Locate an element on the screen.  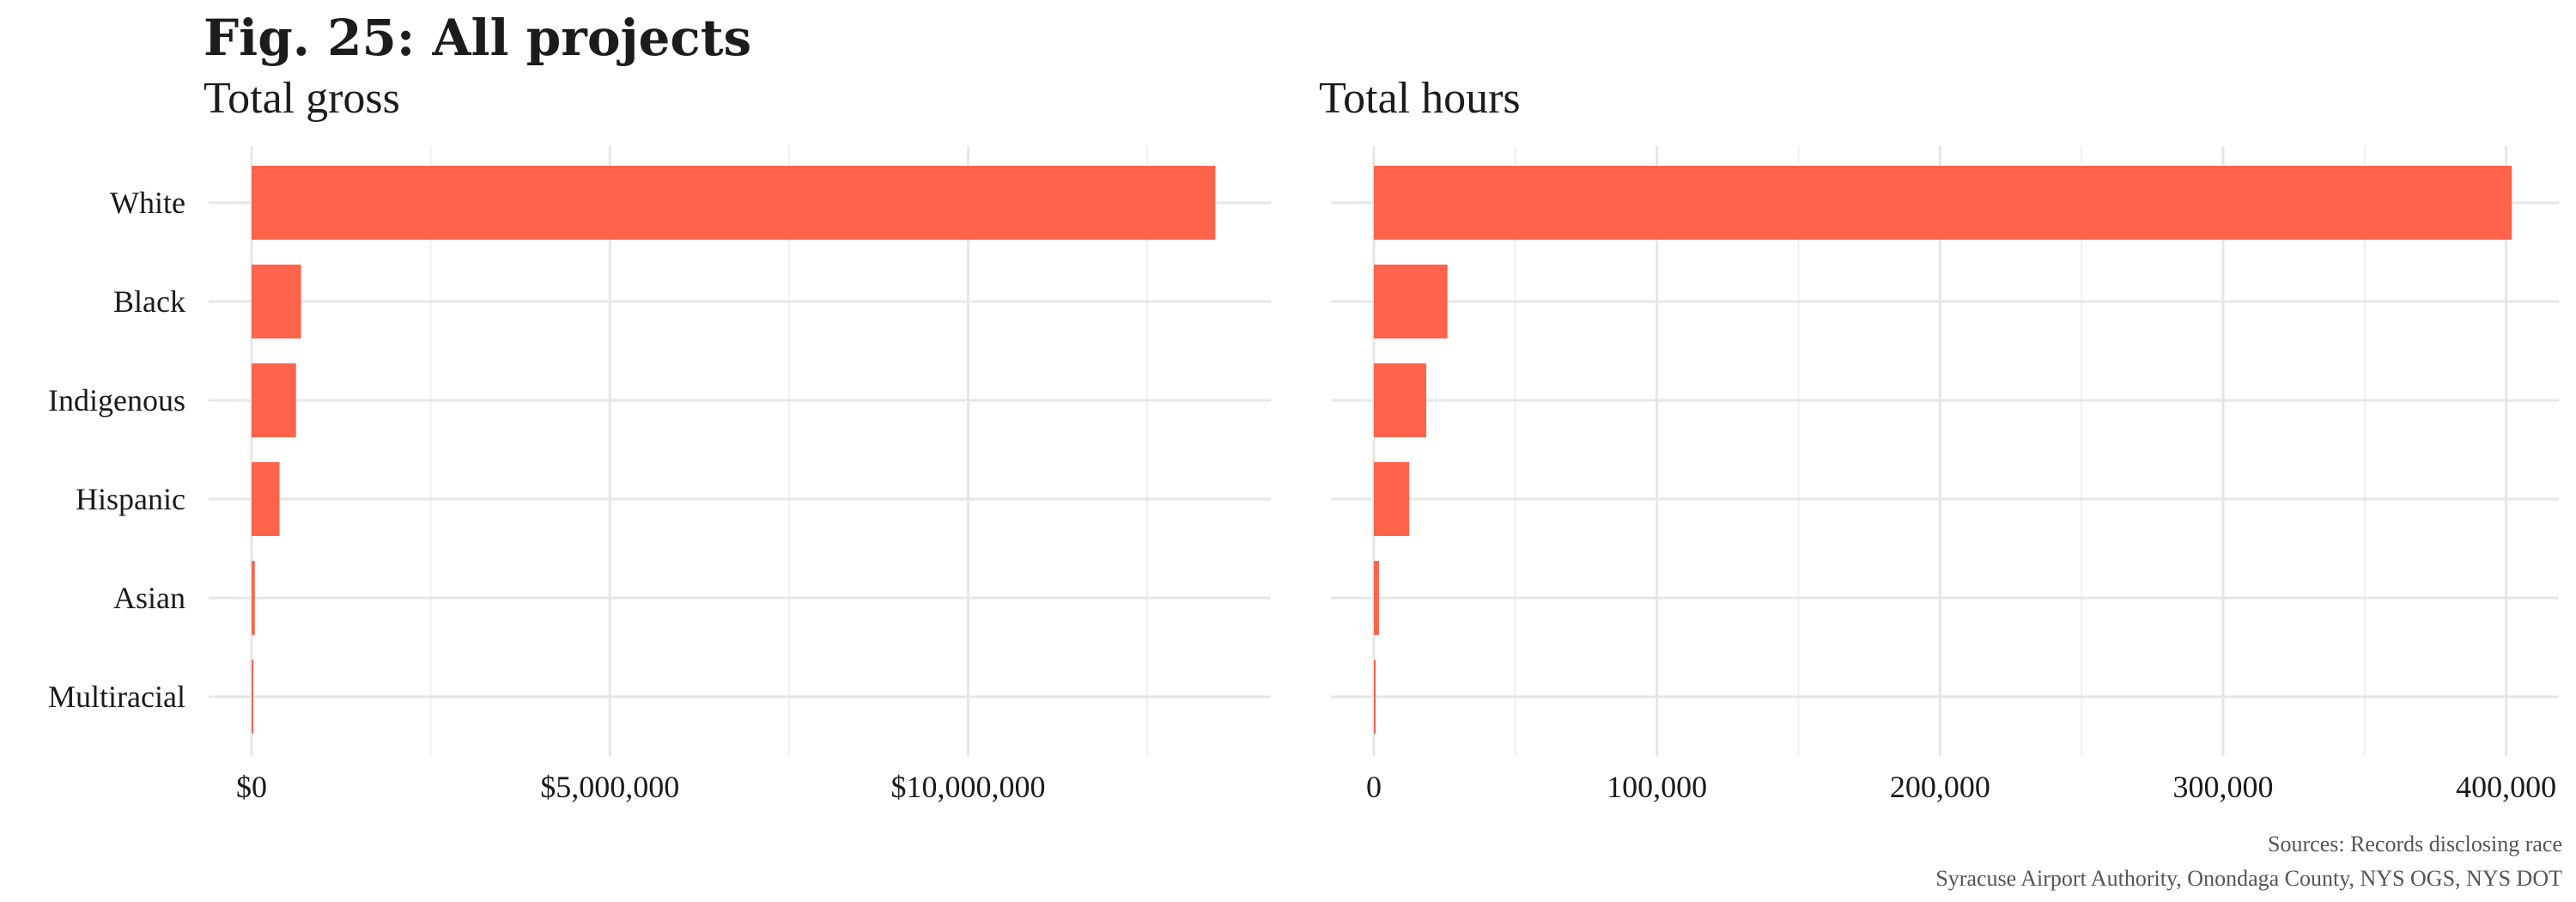
x-tick-label-hours: 400,000 is located at coordinates (2506, 787).